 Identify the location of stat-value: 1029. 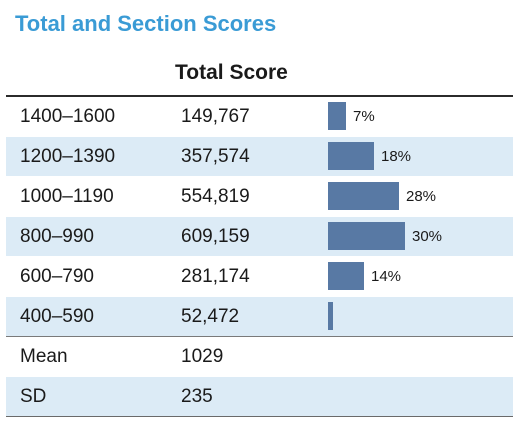
(202, 356).